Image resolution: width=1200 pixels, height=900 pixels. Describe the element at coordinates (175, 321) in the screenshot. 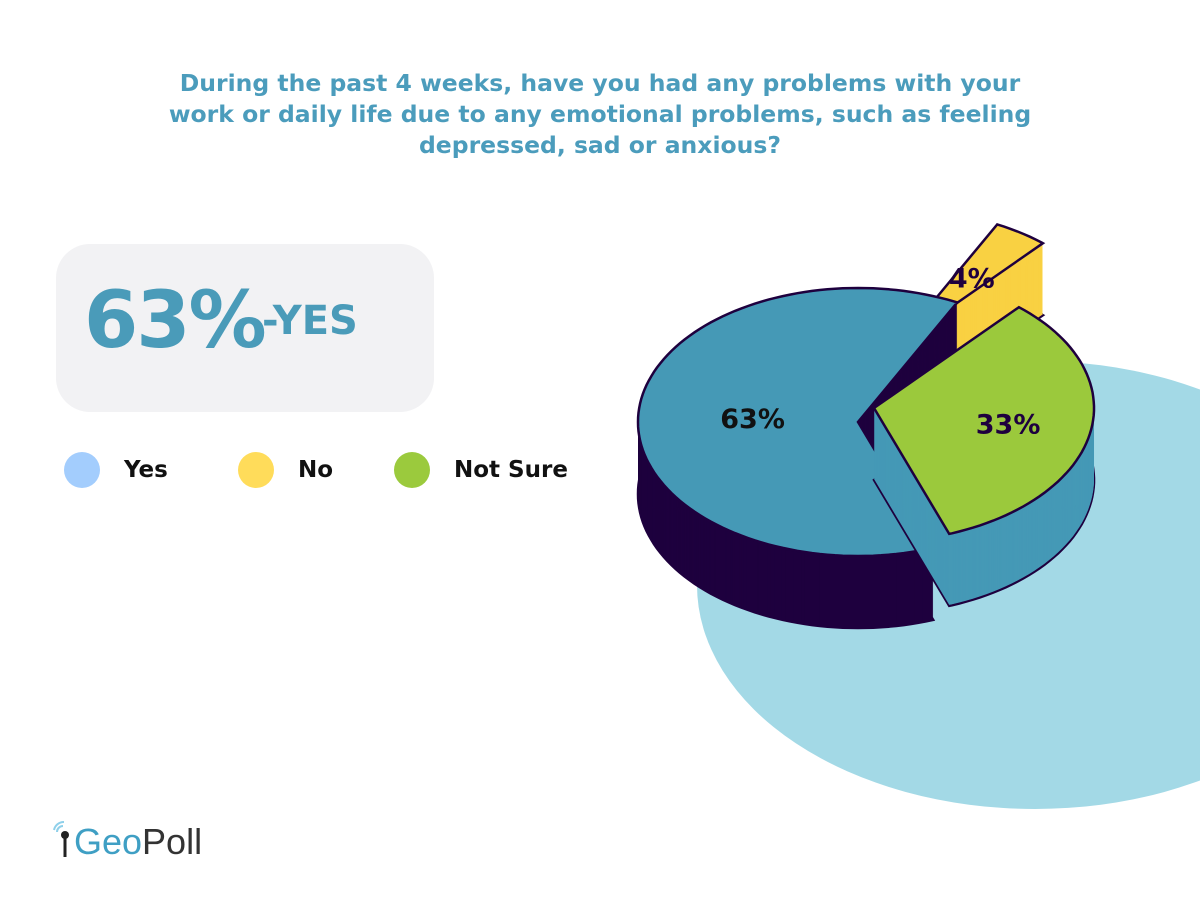

I see `highlight-value: 63%` at that location.